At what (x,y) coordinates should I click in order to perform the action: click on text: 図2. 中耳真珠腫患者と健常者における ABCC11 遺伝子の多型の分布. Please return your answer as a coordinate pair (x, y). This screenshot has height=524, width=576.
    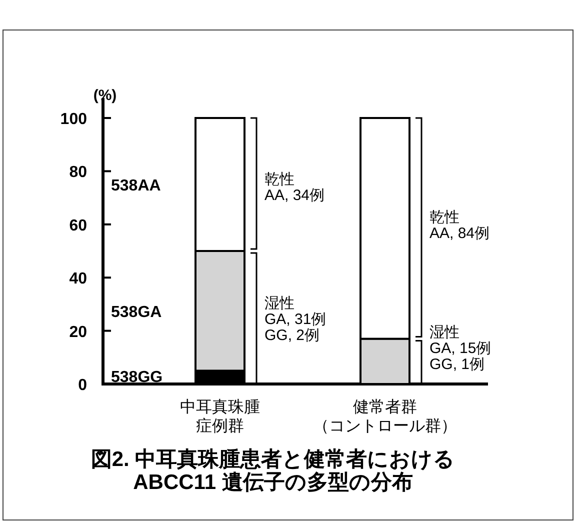
    Looking at the image, I should click on (273, 471).